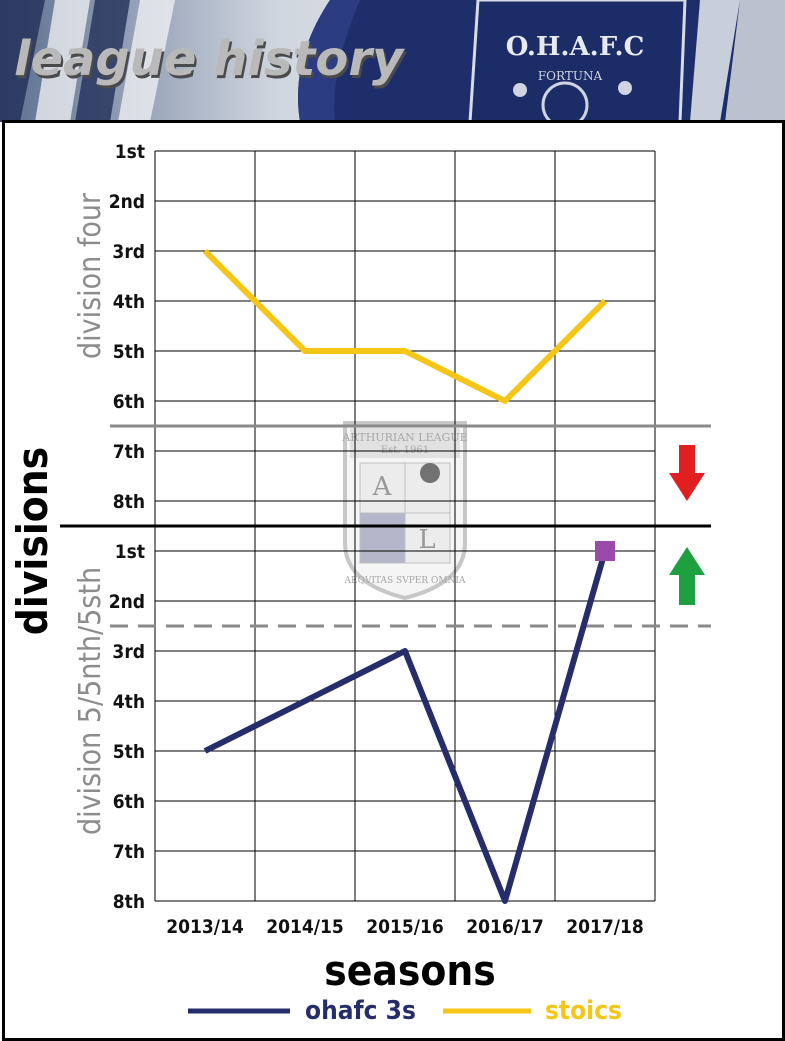 The height and width of the screenshot is (1041, 785). What do you see at coordinates (405, 326) in the screenshot?
I see `series-line-stoics` at bounding box center [405, 326].